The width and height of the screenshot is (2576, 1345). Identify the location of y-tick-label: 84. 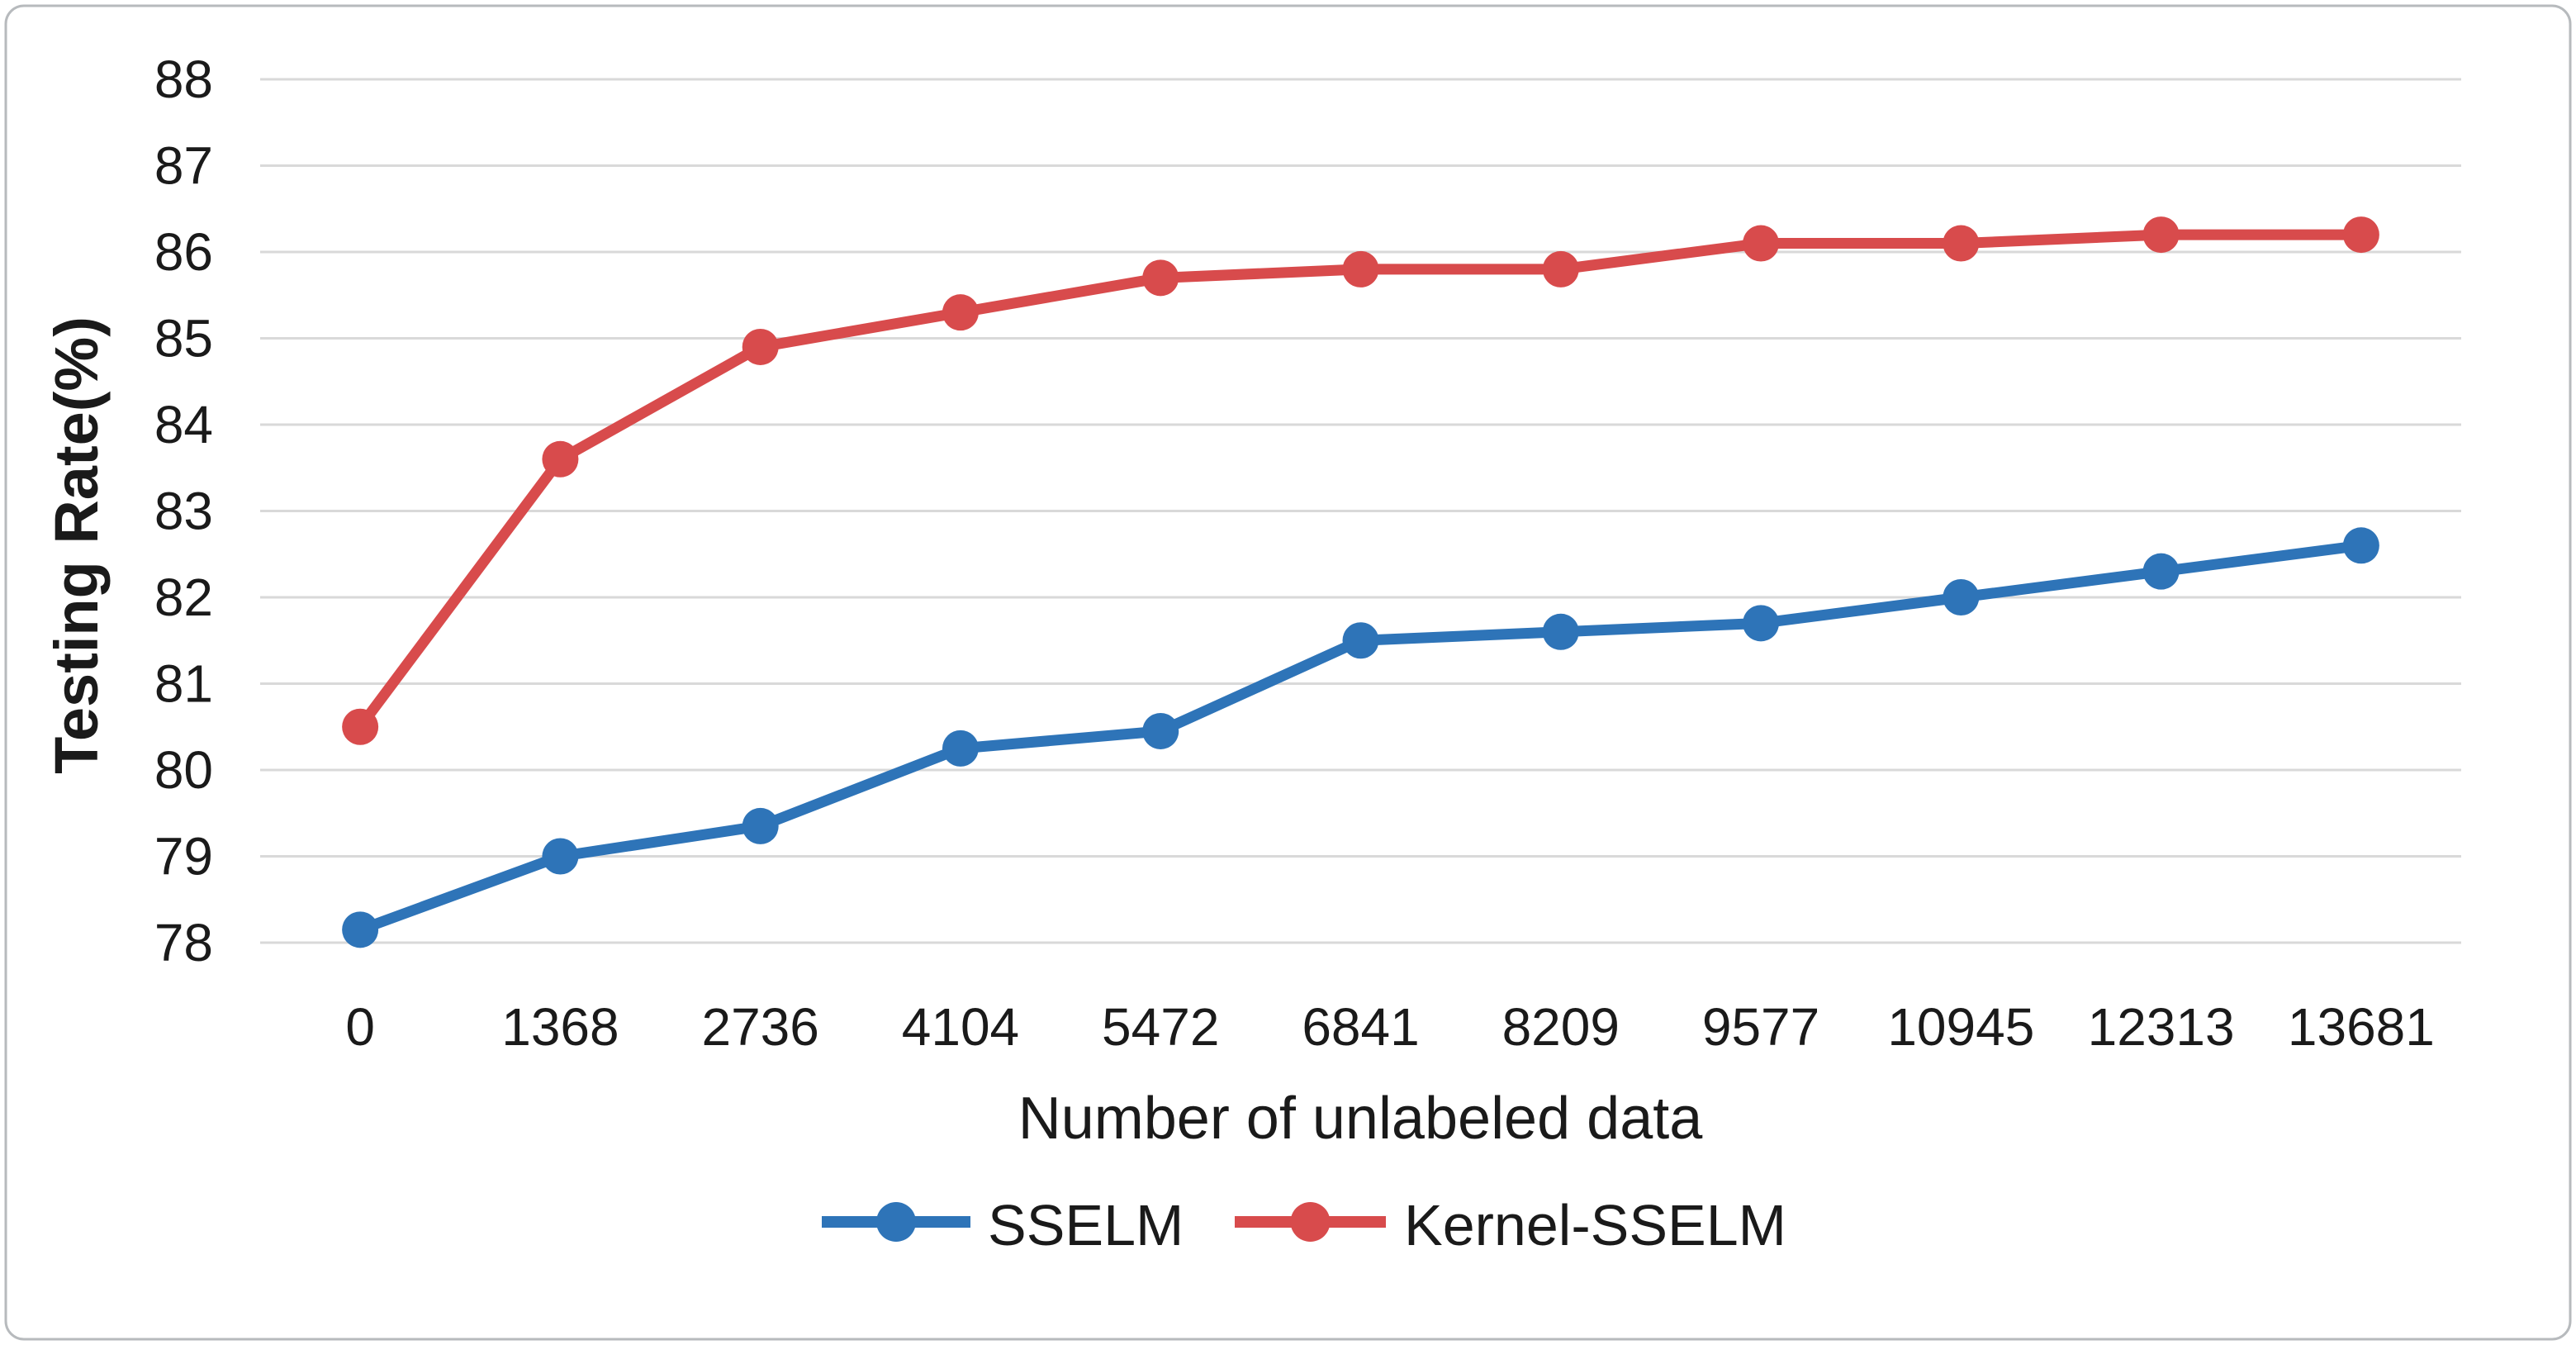
(183, 425).